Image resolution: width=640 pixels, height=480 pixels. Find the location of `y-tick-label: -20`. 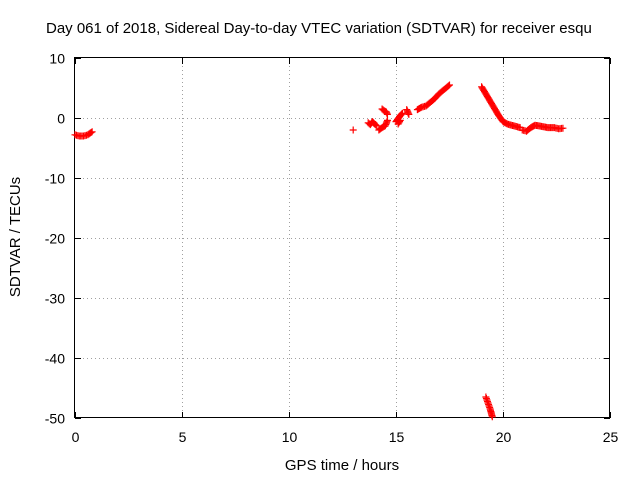

y-tick-label: -20 is located at coordinates (55, 239).